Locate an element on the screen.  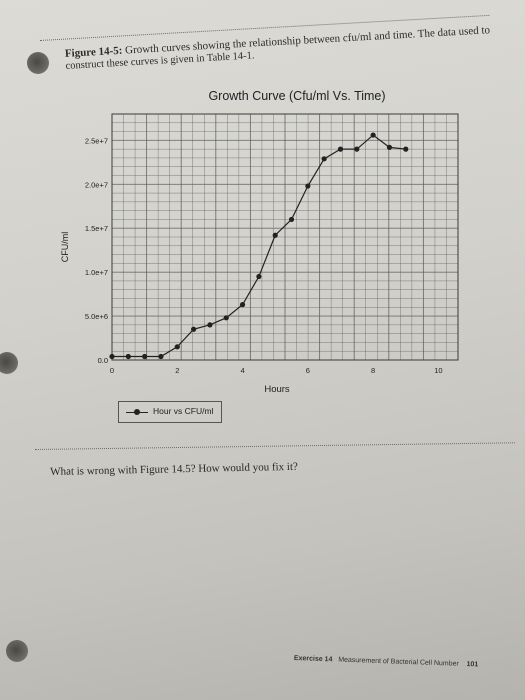
chart-legend: Hour vs CFU/ml is located at coordinates (170, 412).